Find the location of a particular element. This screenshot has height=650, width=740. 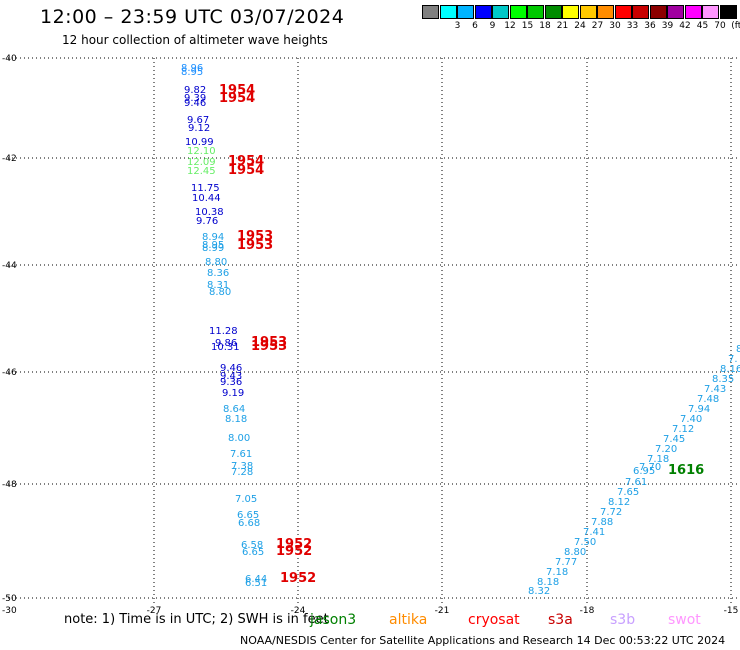

wave-height-value: 6.95 is located at coordinates (644, 471).